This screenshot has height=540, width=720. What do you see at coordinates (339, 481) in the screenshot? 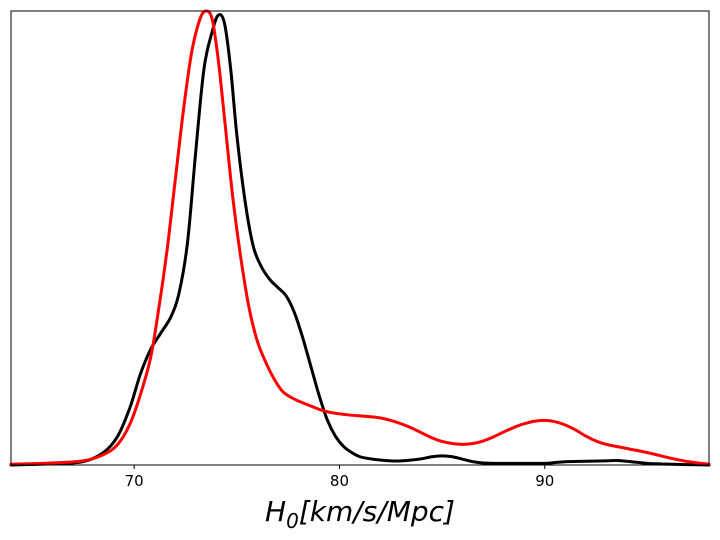
I see `x-tick-label: 80` at bounding box center [339, 481].